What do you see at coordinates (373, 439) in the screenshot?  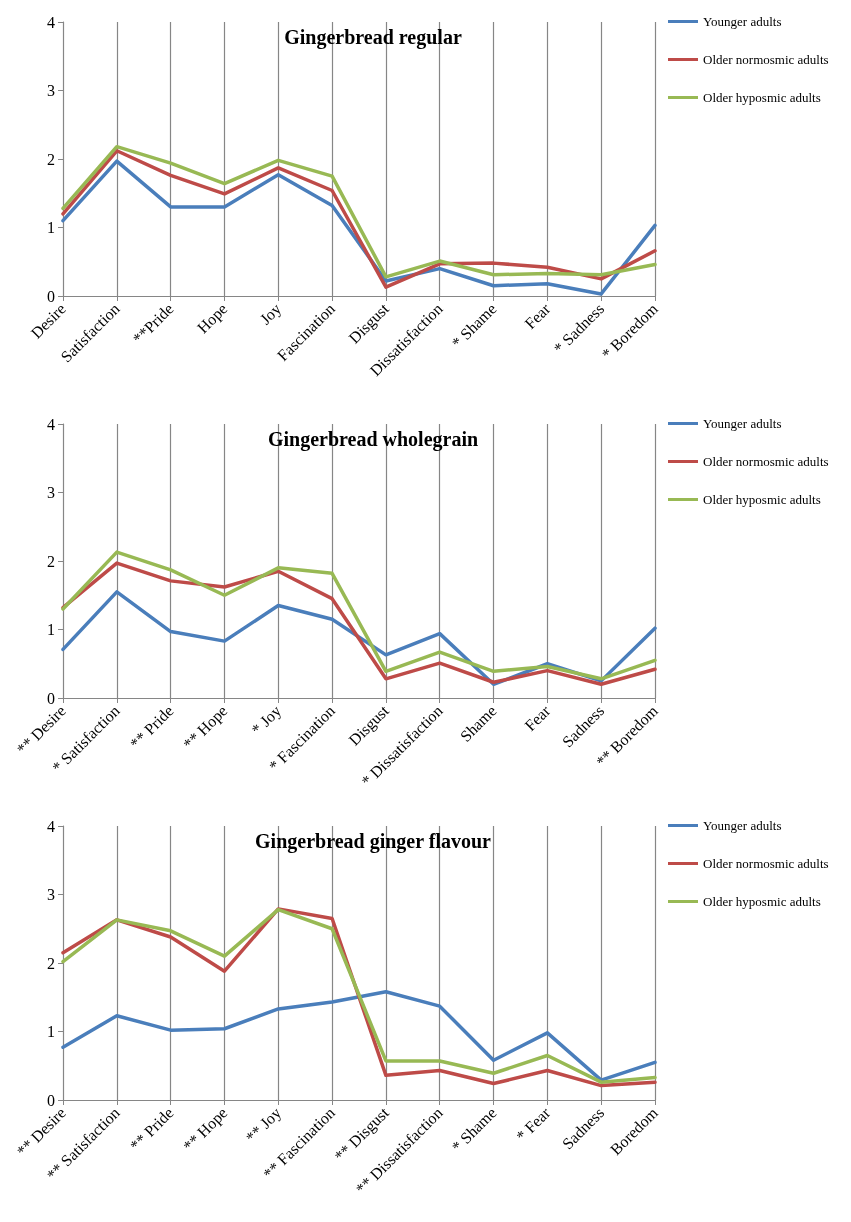 I see `chart-title: Gingerbread wholegrain` at bounding box center [373, 439].